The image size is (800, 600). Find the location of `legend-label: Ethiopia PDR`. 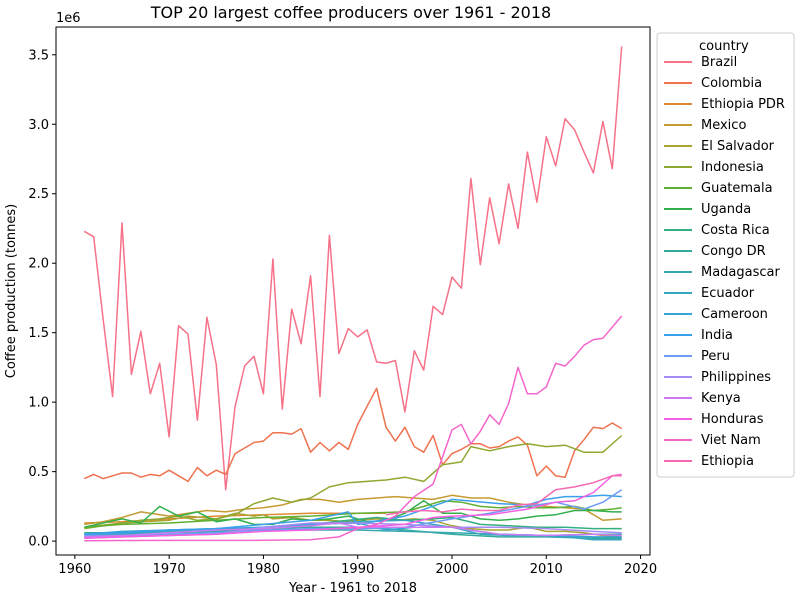

legend-label: Ethiopia PDR is located at coordinates (743, 104).